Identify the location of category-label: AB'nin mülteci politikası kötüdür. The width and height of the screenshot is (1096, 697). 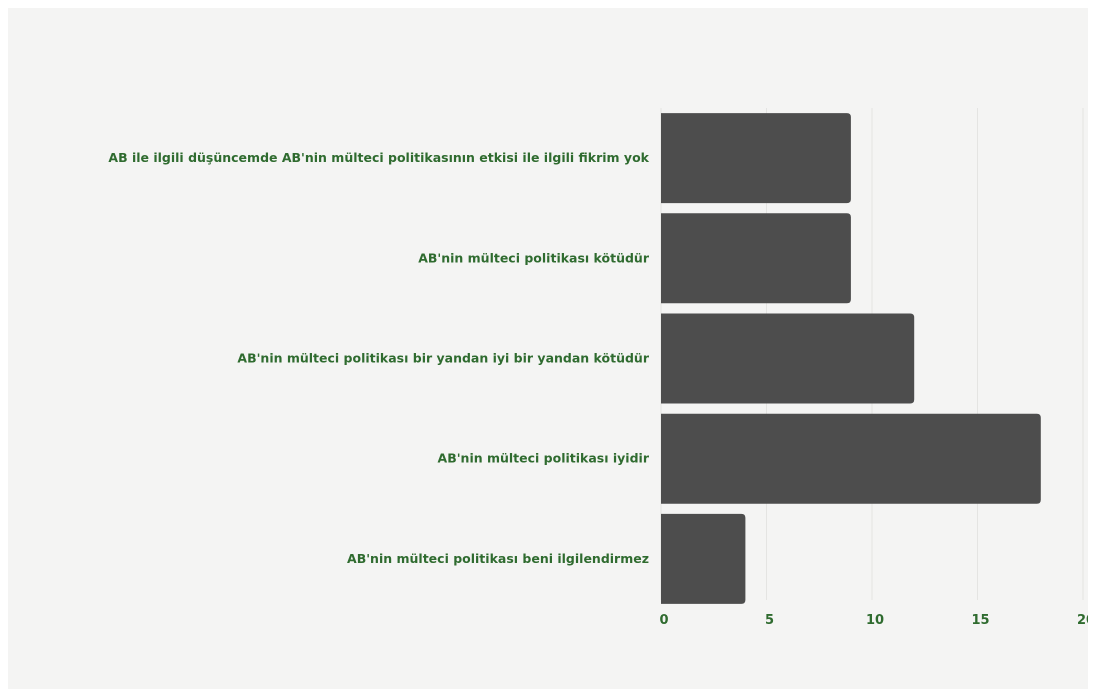
(534, 257).